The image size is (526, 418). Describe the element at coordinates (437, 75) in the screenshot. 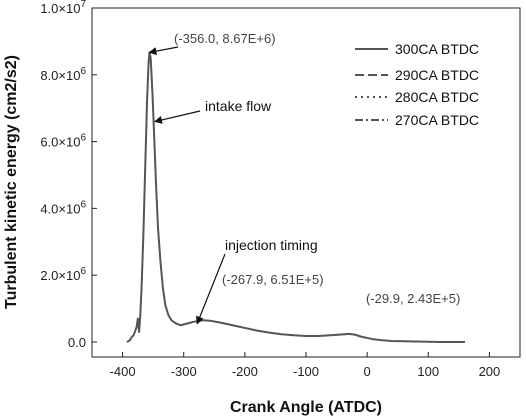

I see `legend-label-290: 290CA BTDC` at that location.